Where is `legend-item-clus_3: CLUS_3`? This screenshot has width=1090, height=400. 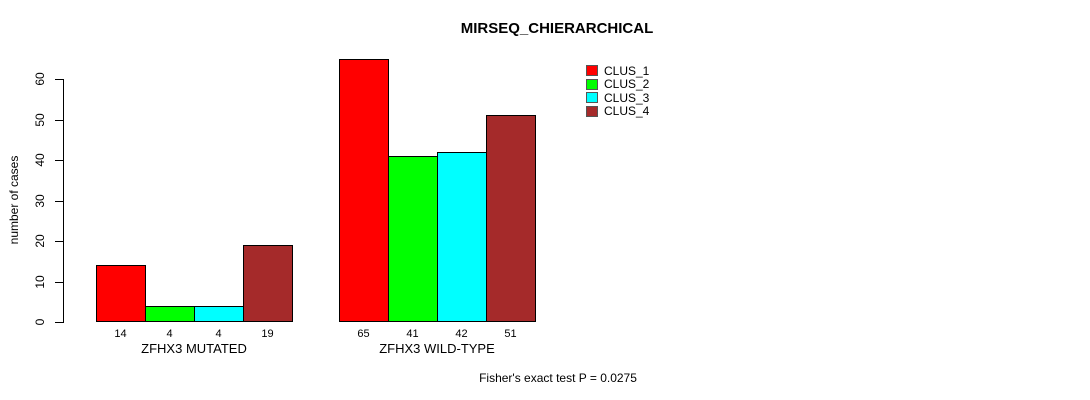 legend-item-clus_3: CLUS_3 is located at coordinates (617, 98).